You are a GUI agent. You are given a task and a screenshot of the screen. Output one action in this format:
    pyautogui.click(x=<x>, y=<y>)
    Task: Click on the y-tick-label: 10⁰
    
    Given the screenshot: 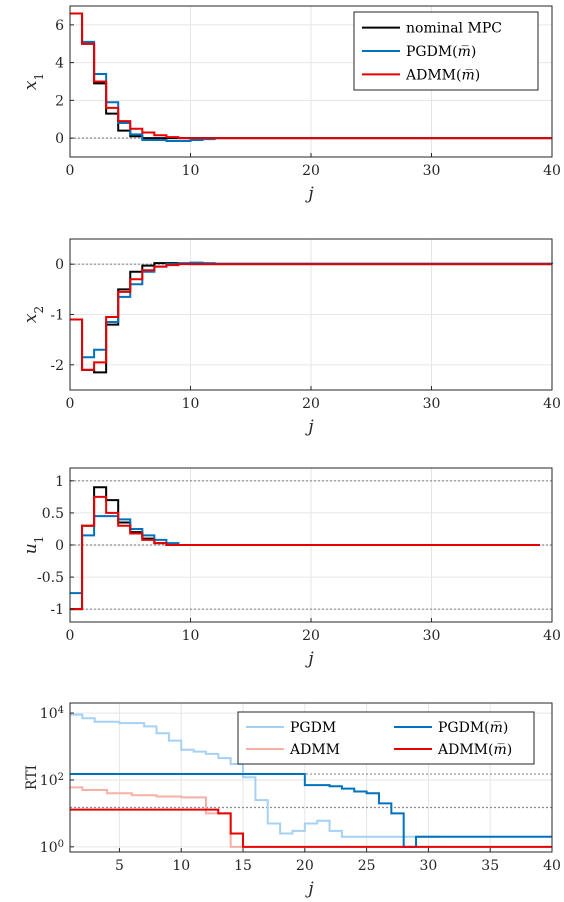 What is the action you would take?
    pyautogui.click(x=52, y=847)
    